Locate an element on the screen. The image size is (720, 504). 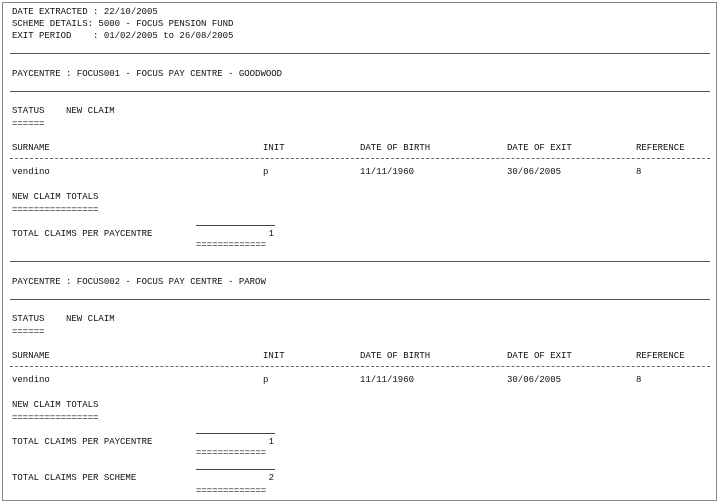
date-extracted: DATE EXTRACTED : 22/10/2005 is located at coordinates (85, 12).